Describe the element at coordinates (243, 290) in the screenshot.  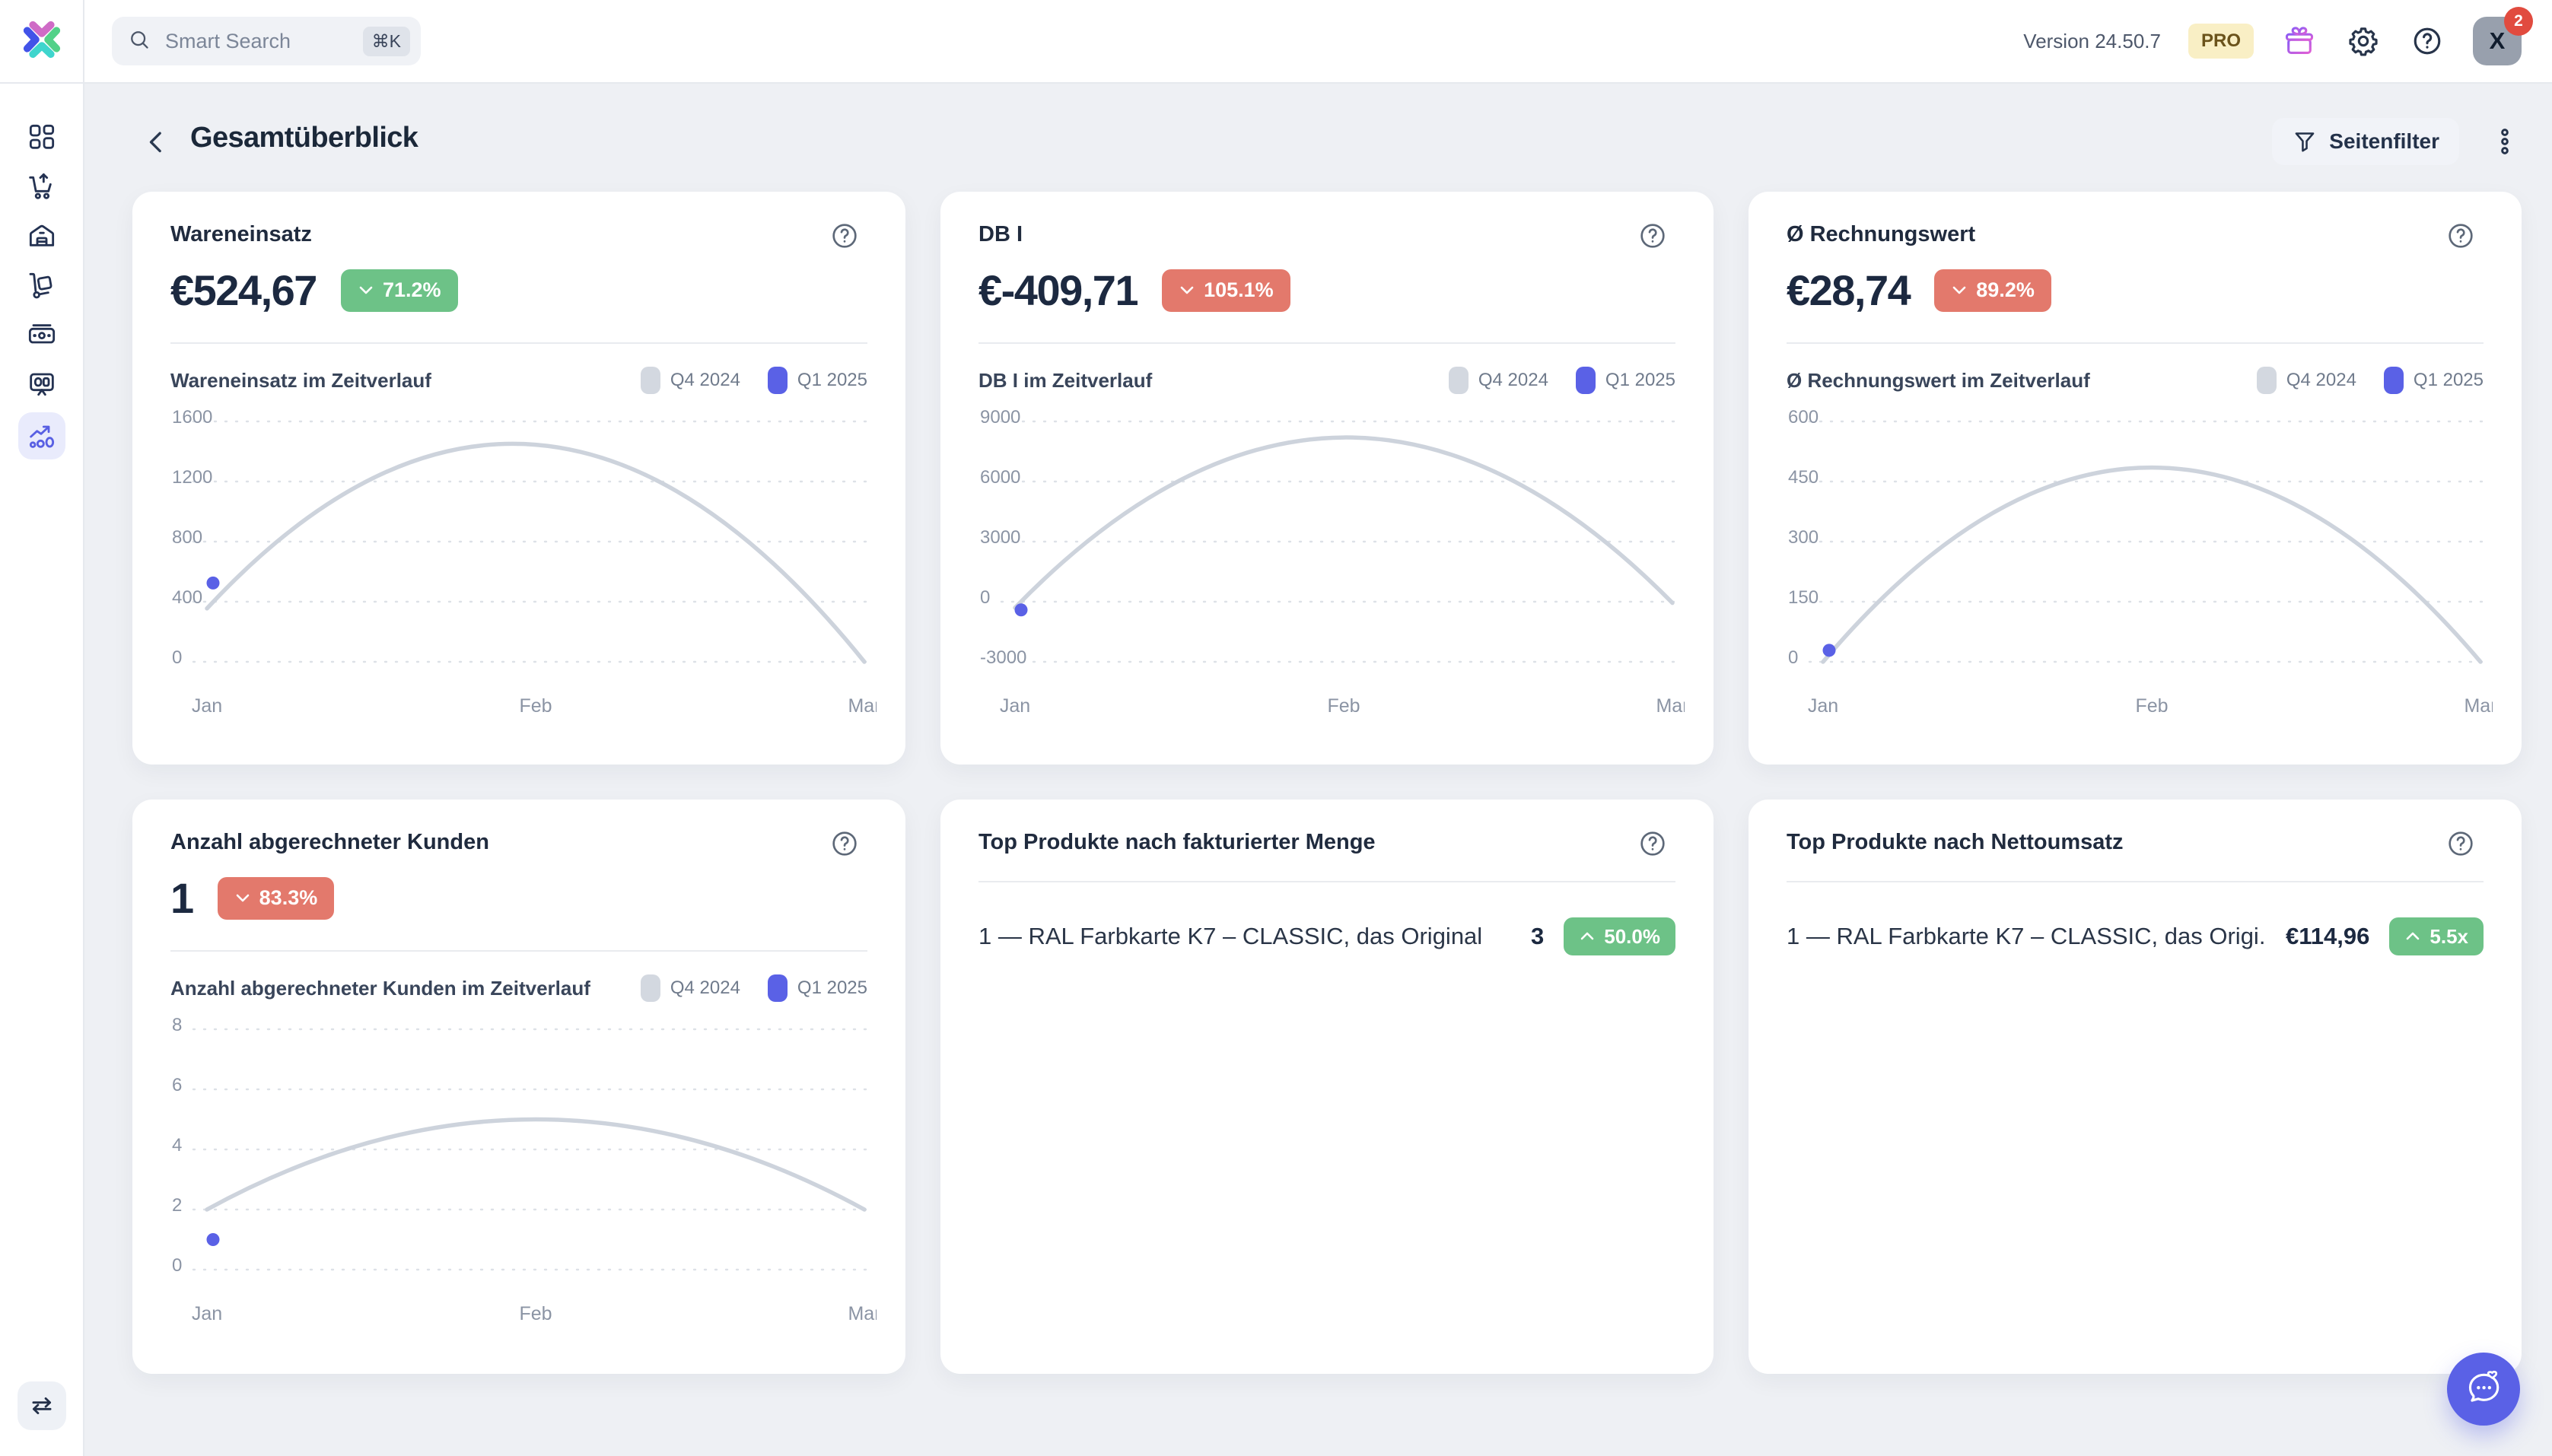
I see `kpi-value: €524,67` at that location.